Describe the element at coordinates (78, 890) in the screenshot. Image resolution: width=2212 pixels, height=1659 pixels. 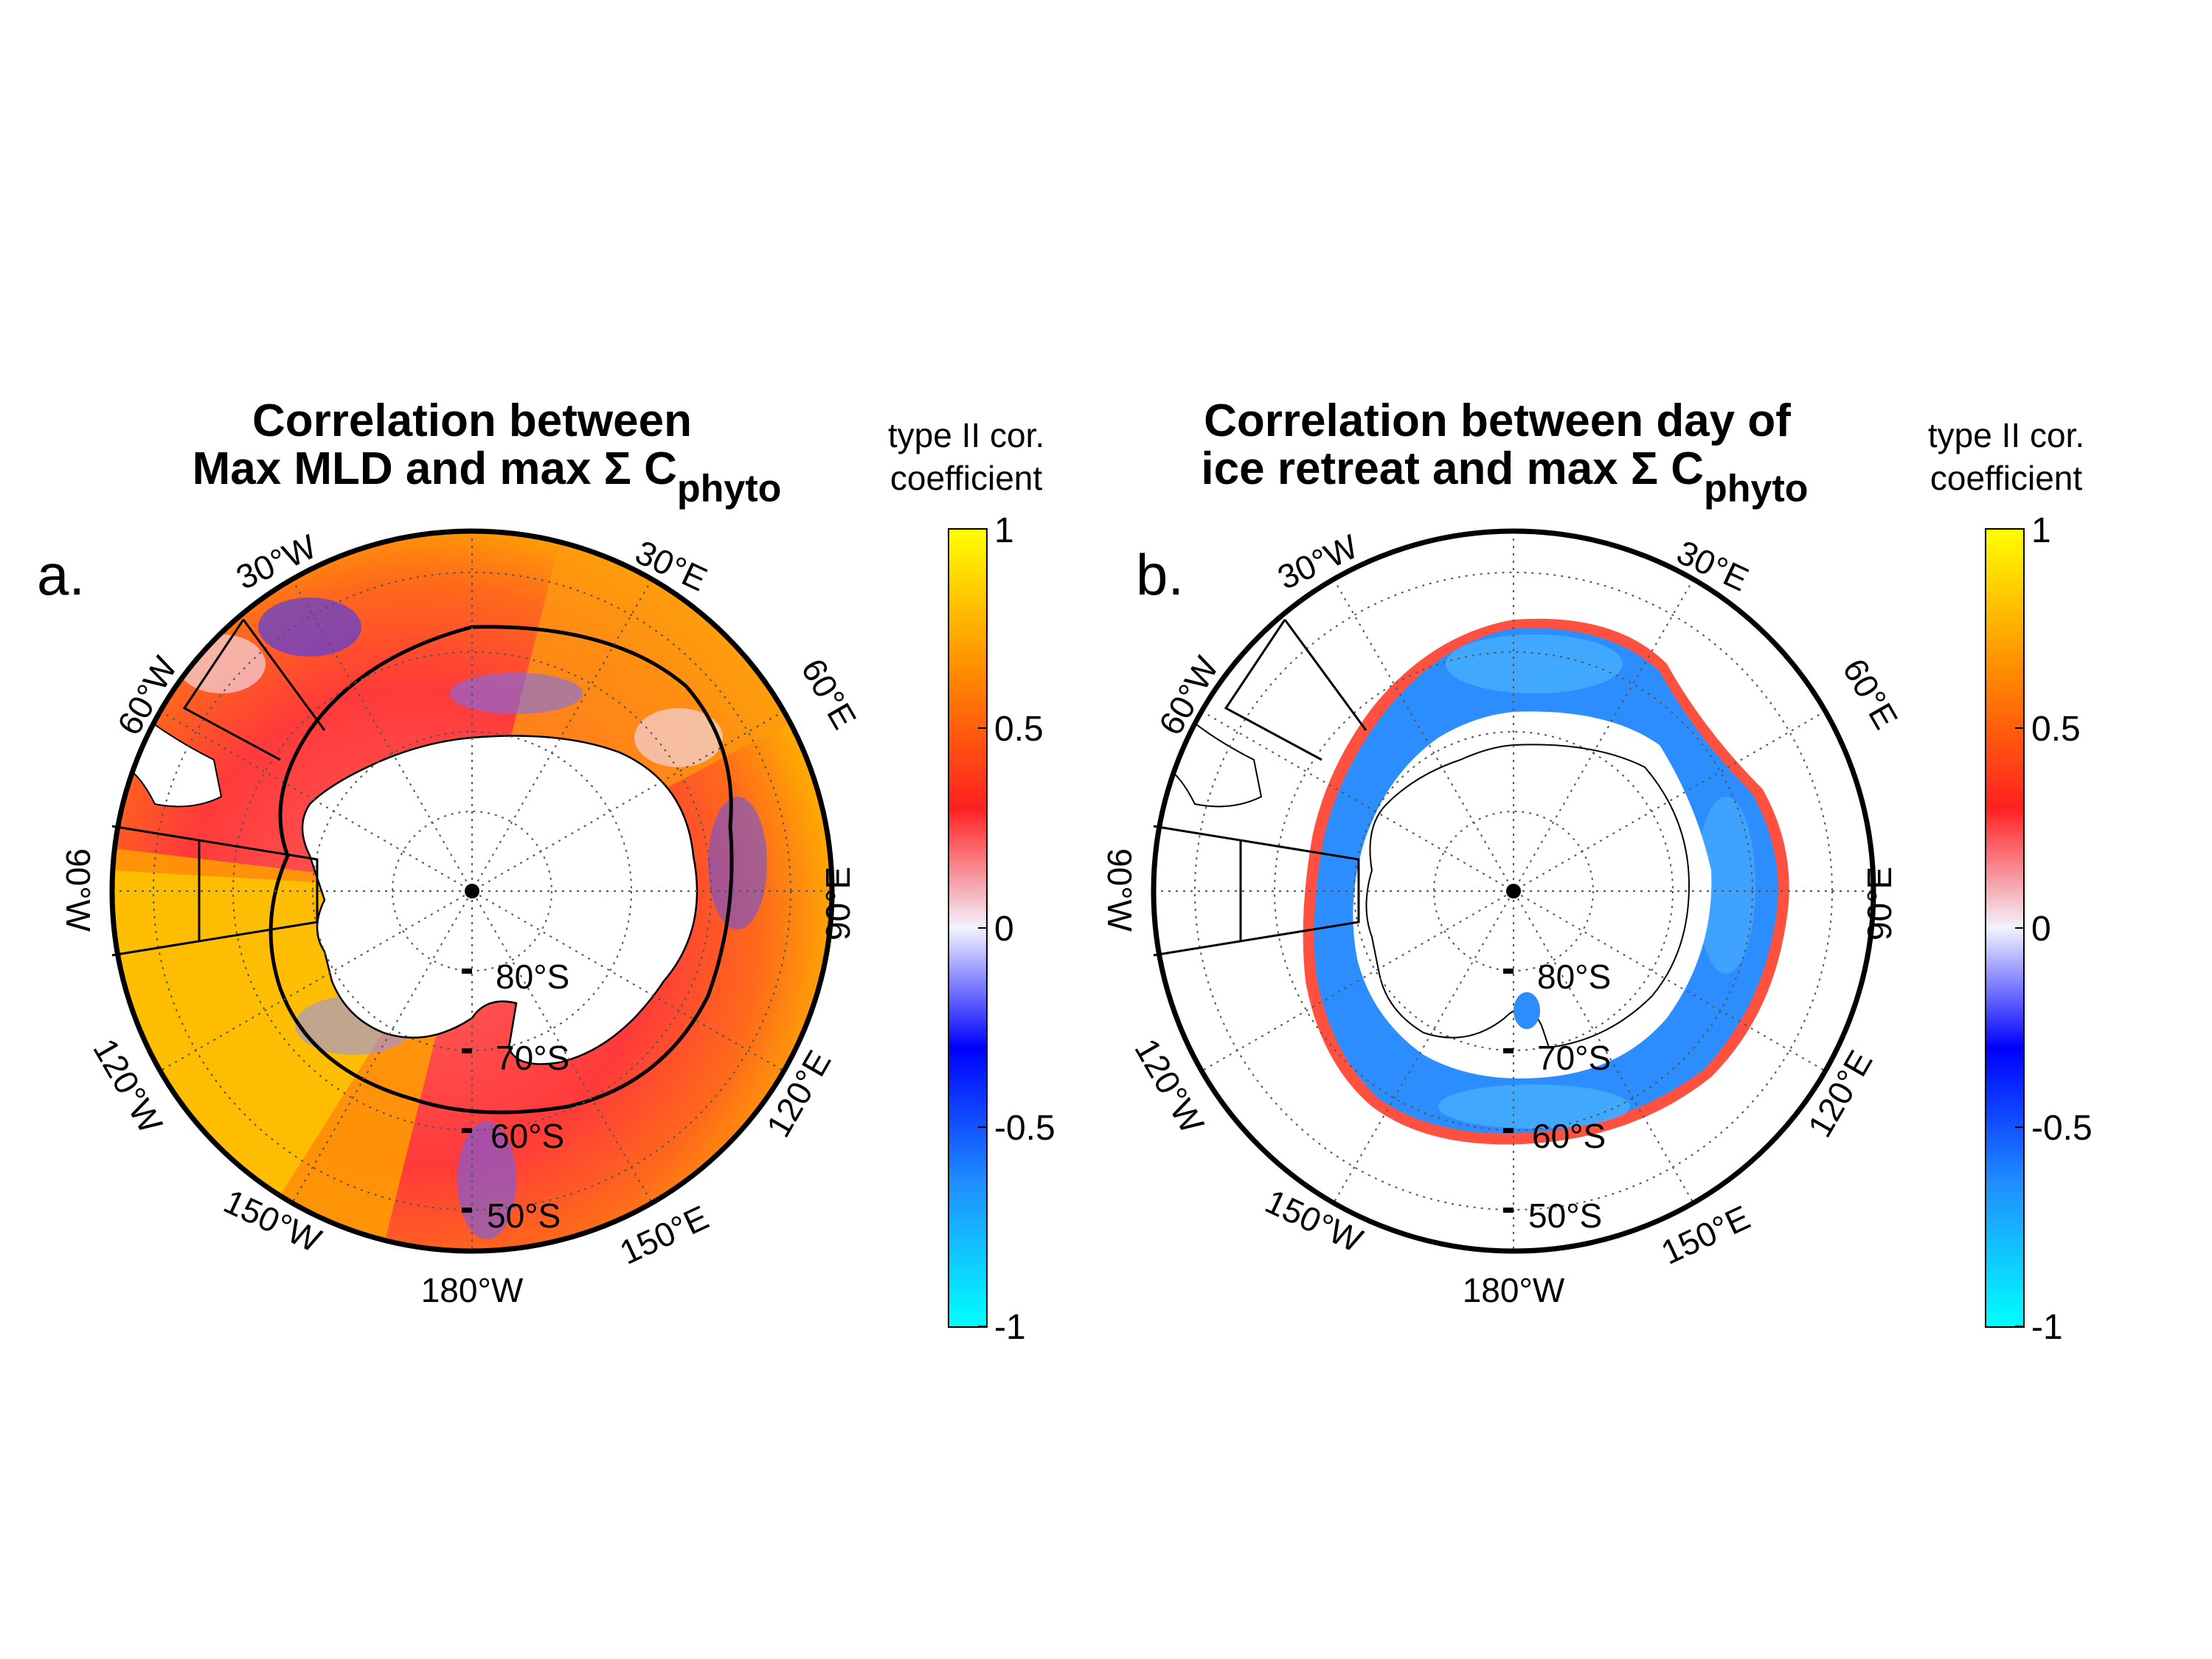
I see `panel-a-lon-label-90w: 90°W` at that location.